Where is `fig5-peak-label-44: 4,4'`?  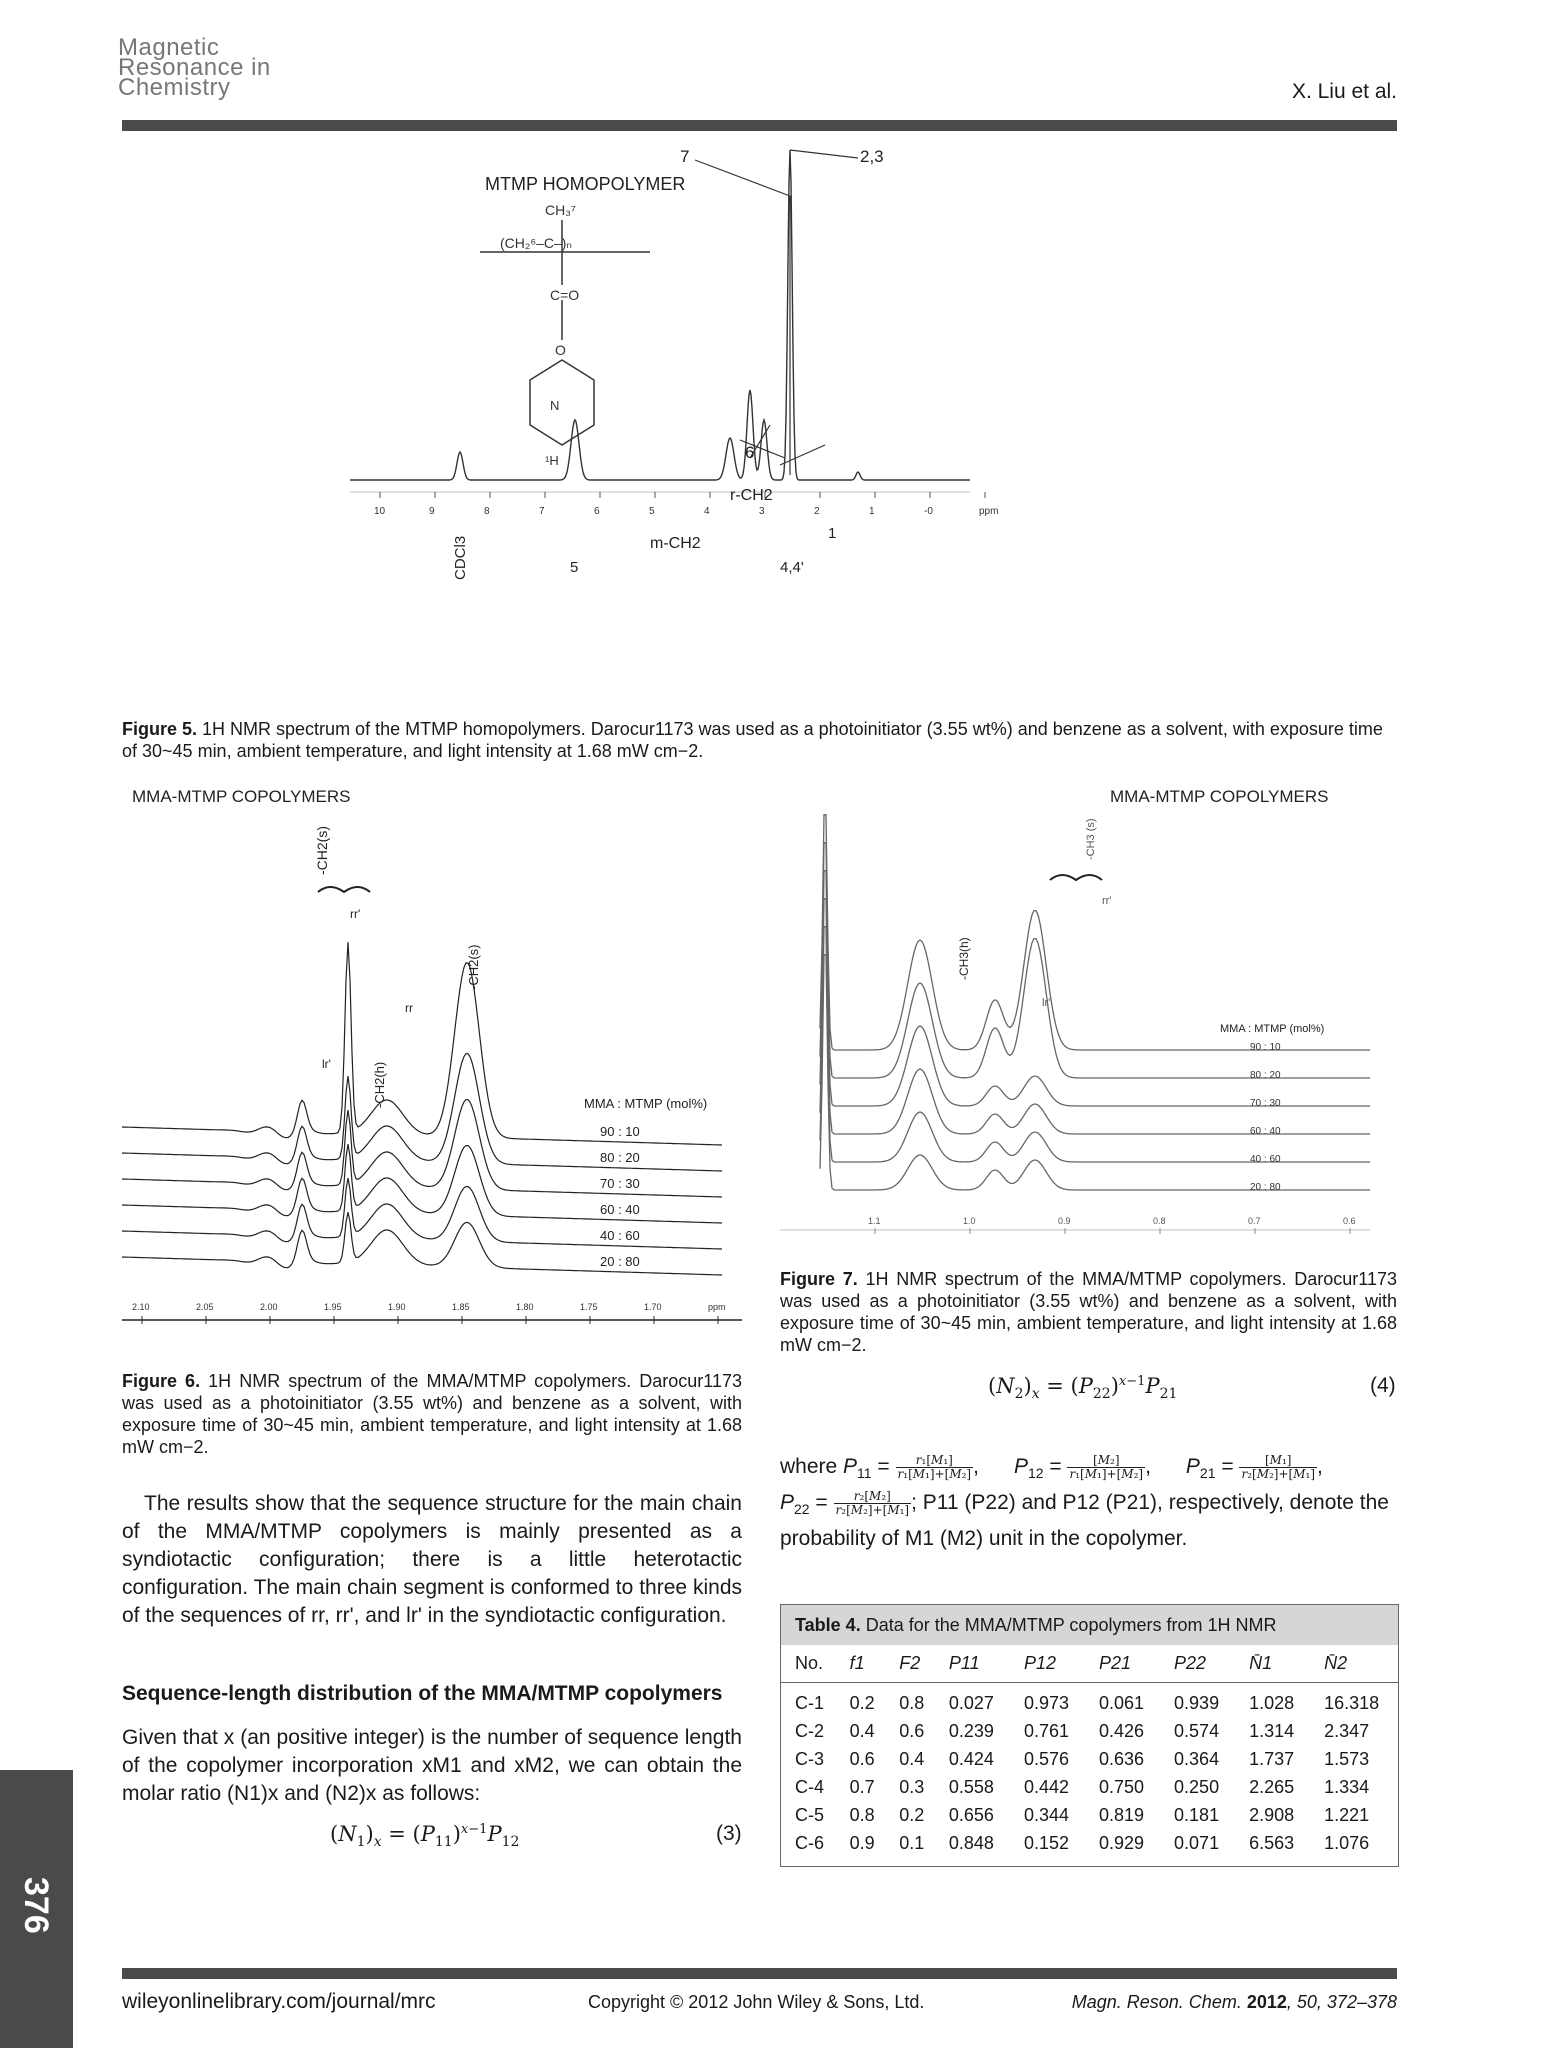 fig5-peak-label-44: 4,4' is located at coordinates (792, 567).